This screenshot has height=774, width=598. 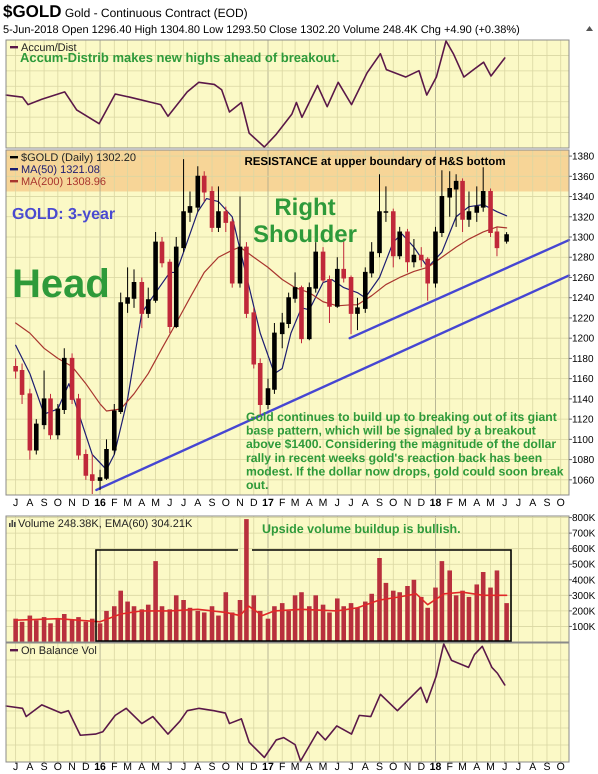 What do you see at coordinates (584, 518) in the screenshot?
I see `y-tick-label: 800K` at bounding box center [584, 518].